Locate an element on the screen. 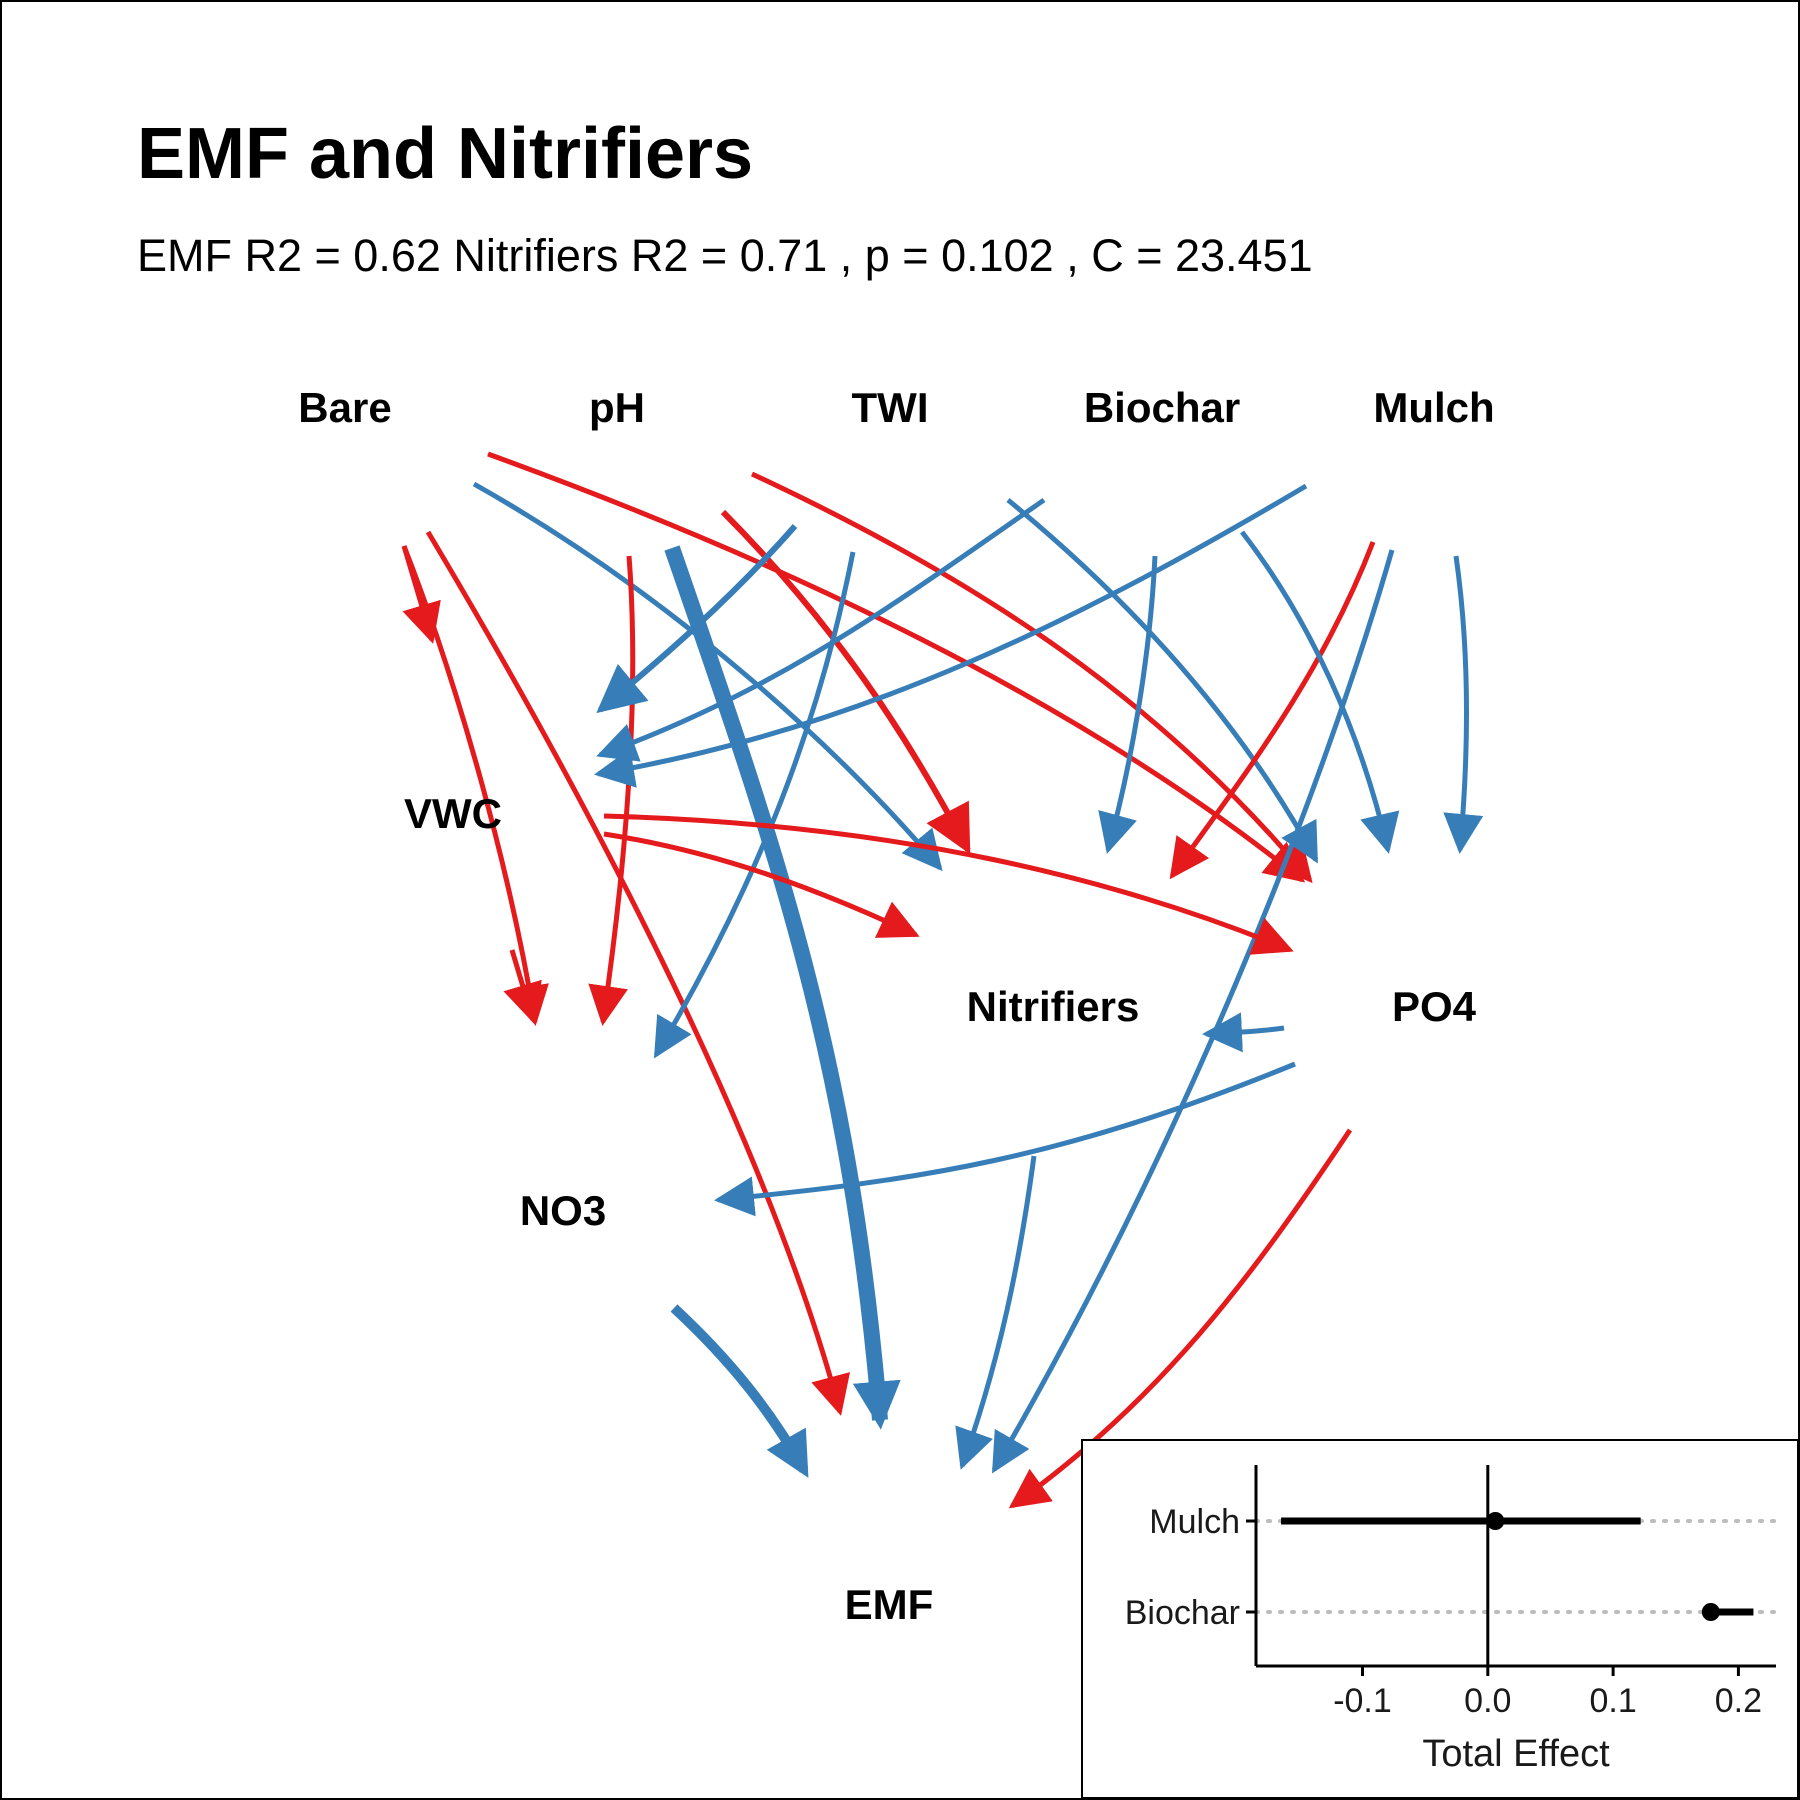 This screenshot has height=1800, width=1800. inset-y-ticks: Mulch Biochar is located at coordinates (1190, 1567).